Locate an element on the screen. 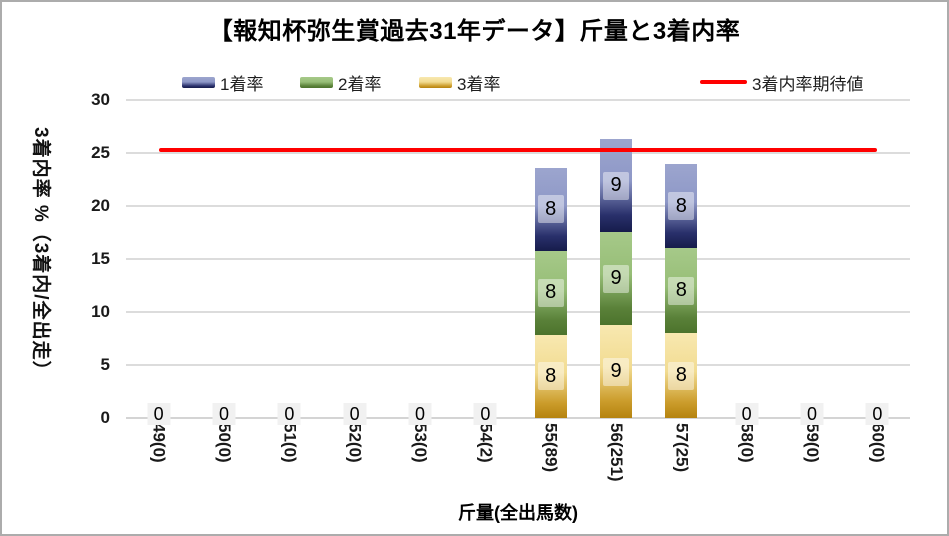 The width and height of the screenshot is (949, 536). bar-value-label-3着率-57(25): 8 is located at coordinates (681, 375).